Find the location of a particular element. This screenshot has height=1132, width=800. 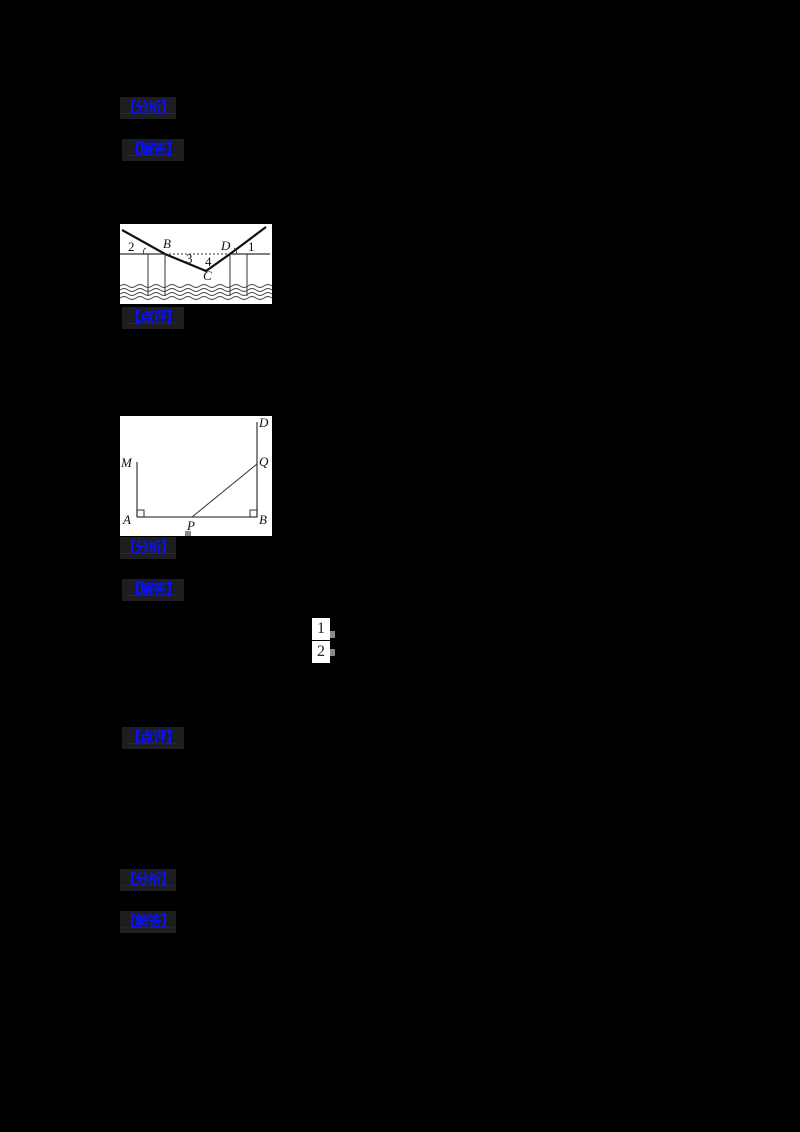

bridge-angle-diagram: 2 B 3 4 C D 1 is located at coordinates (196, 263).